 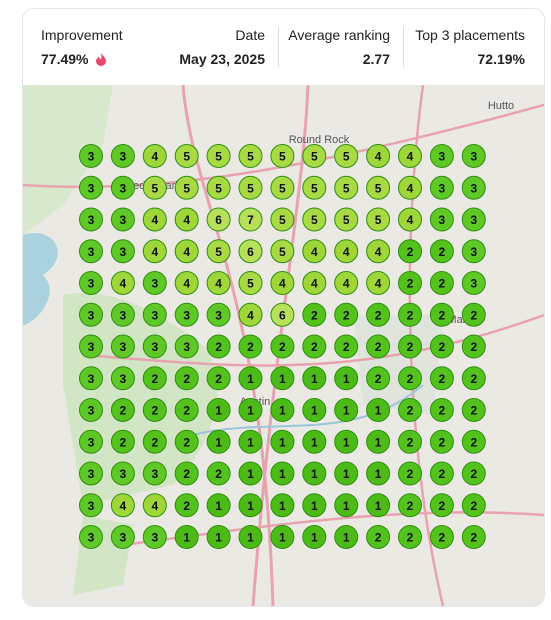 I want to click on rank-value: 6, so click(x=282, y=315).